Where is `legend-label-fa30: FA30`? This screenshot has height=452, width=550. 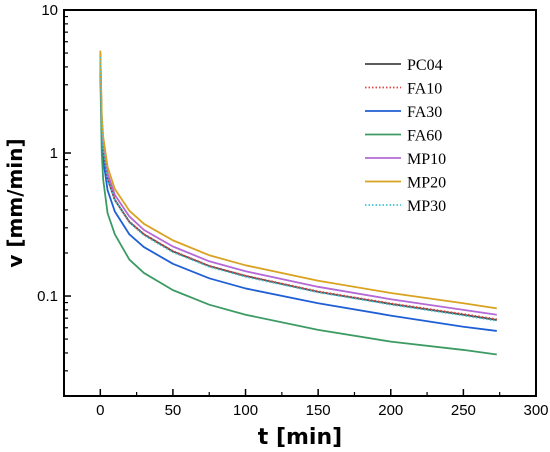 legend-label-fa30: FA30 is located at coordinates (424, 112).